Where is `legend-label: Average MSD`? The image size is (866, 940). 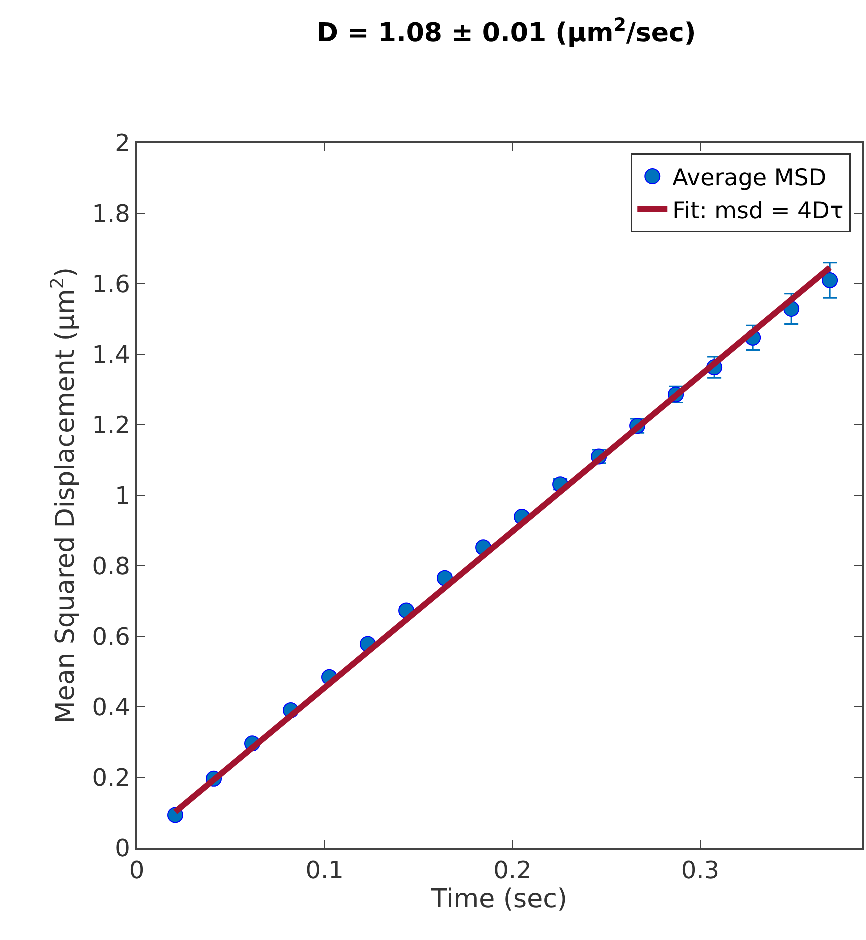 legend-label: Average MSD is located at coordinates (749, 178).